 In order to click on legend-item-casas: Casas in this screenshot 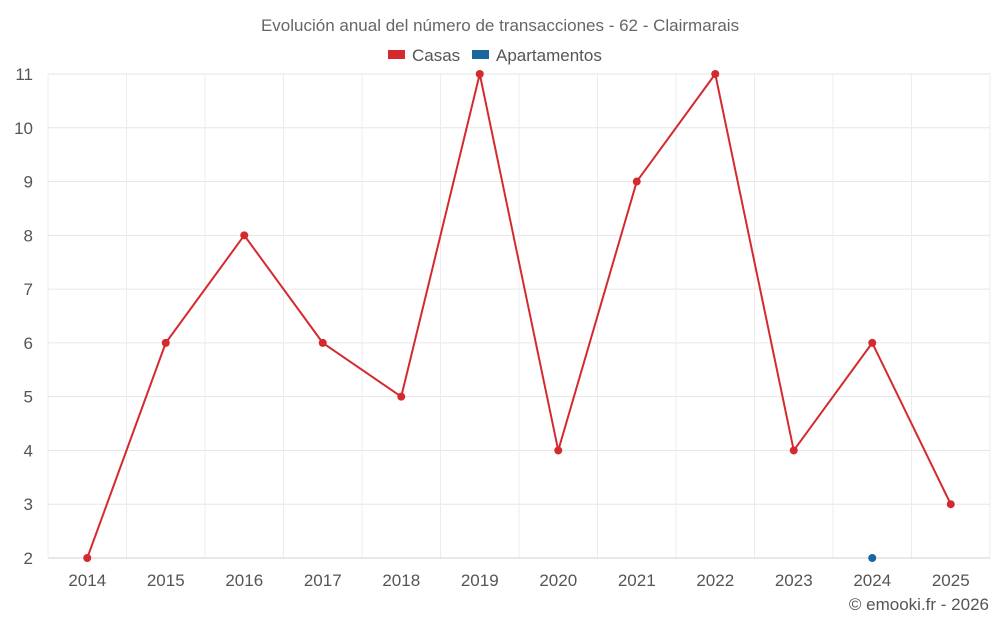, I will do `click(424, 55)`.